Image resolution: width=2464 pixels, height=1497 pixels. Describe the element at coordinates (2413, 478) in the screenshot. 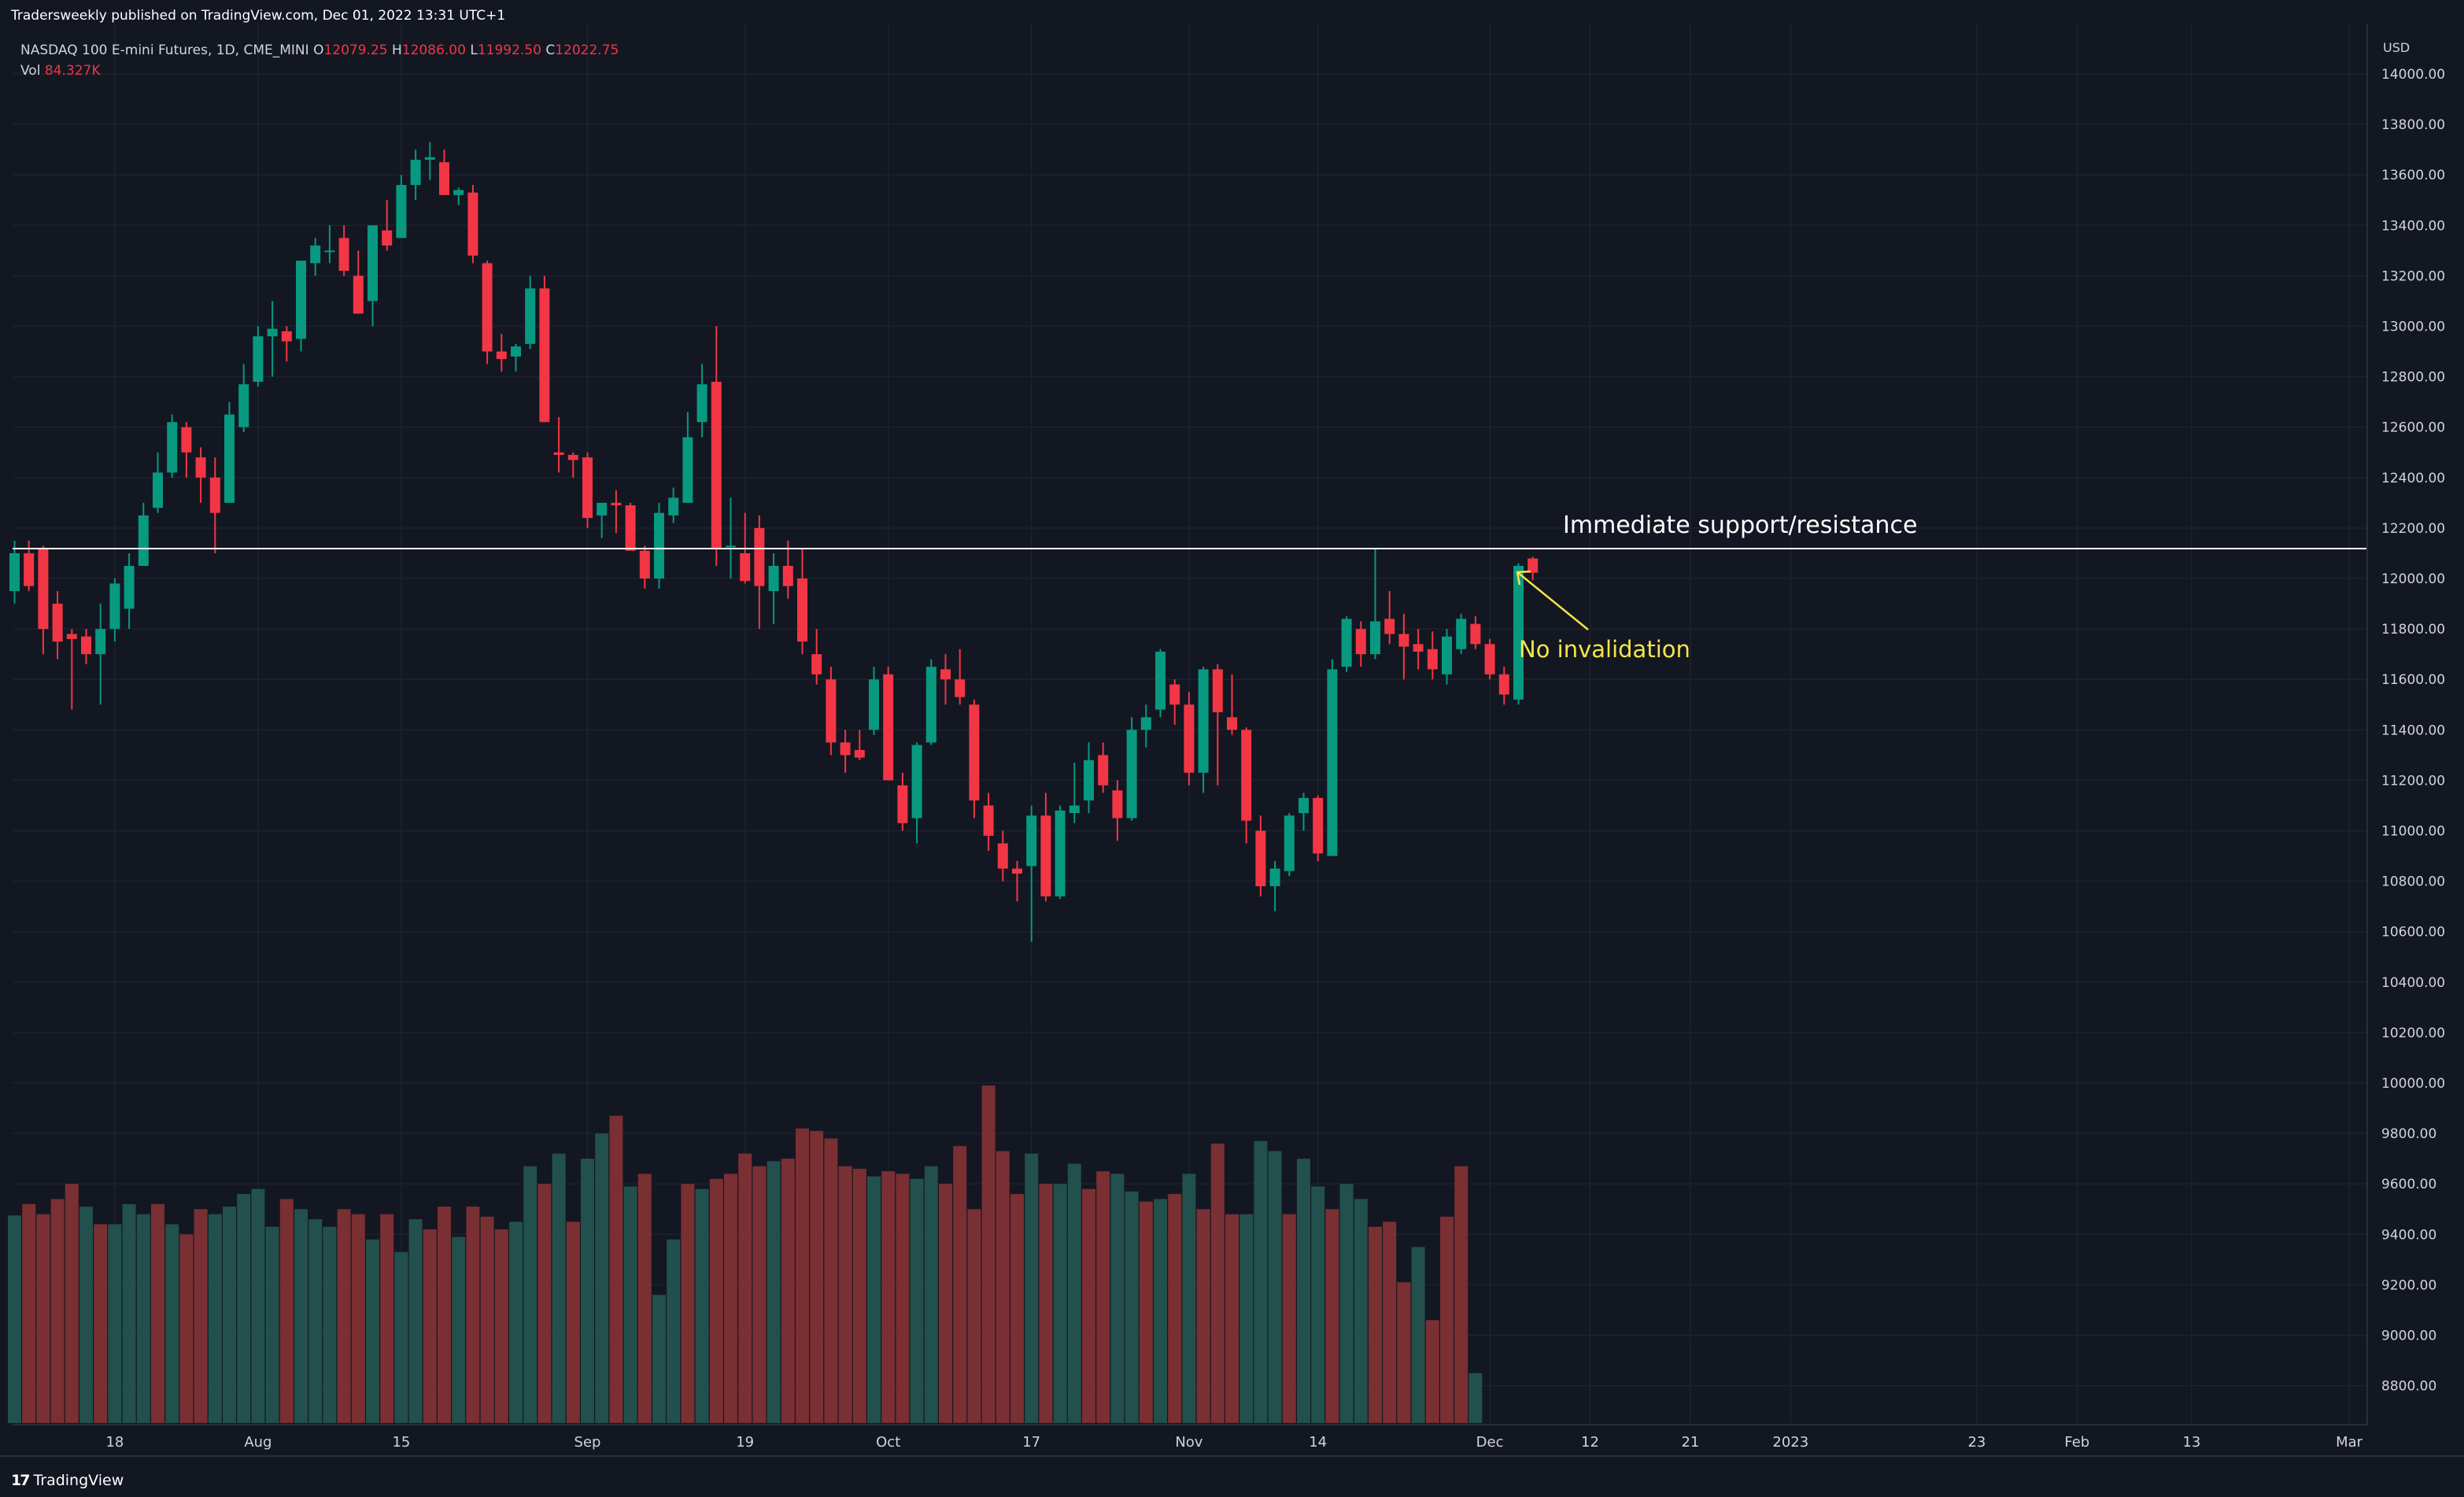

I see `y-tick-label: 12400.00` at that location.